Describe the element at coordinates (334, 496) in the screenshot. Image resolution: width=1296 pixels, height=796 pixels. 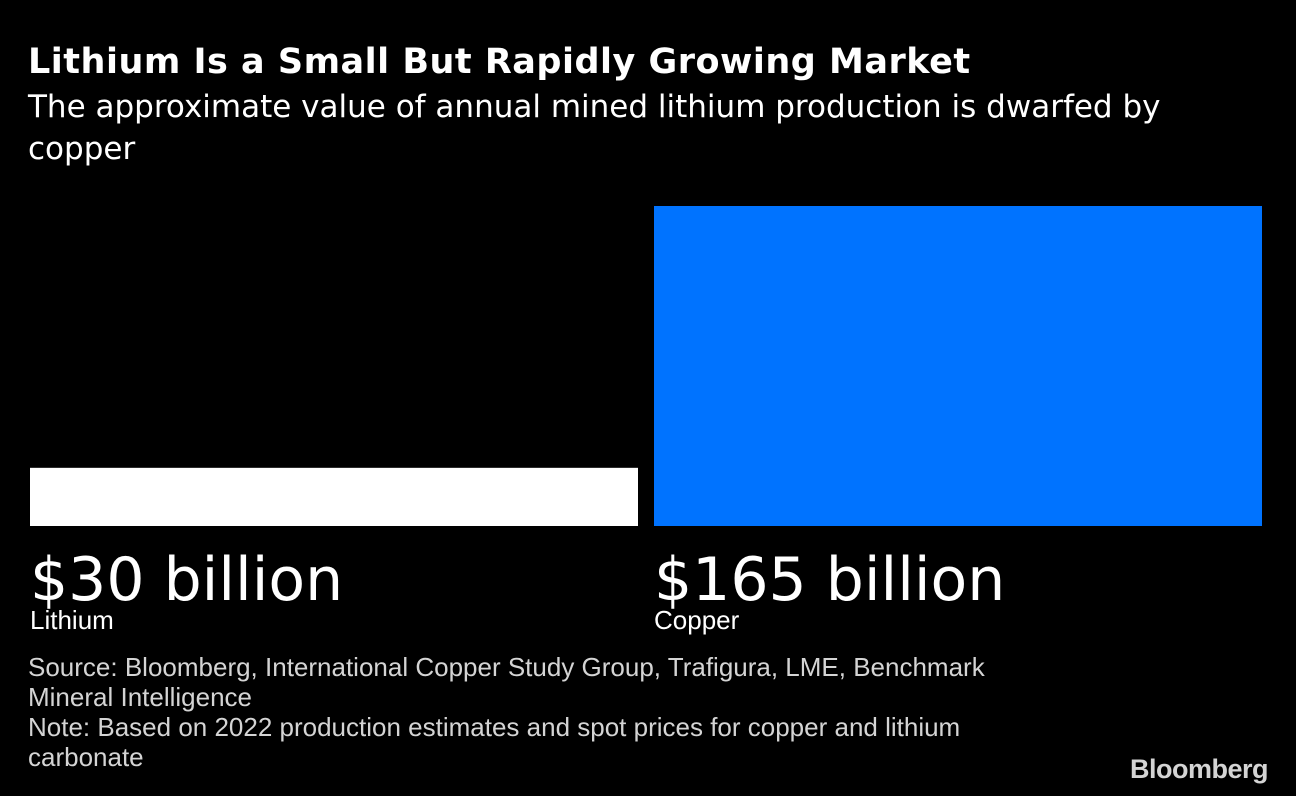
I see `bar-lithium` at that location.